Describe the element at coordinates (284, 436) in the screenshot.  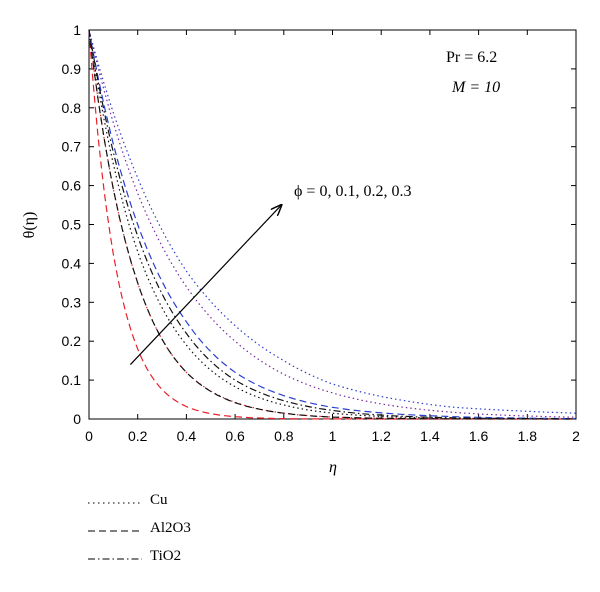
I see `x-tick-label: 0.8` at that location.